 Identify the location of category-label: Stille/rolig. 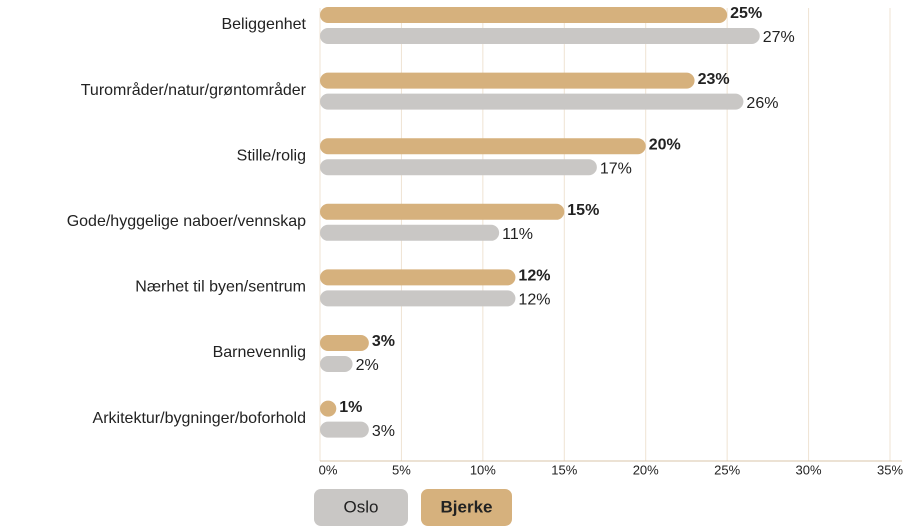
(271, 155).